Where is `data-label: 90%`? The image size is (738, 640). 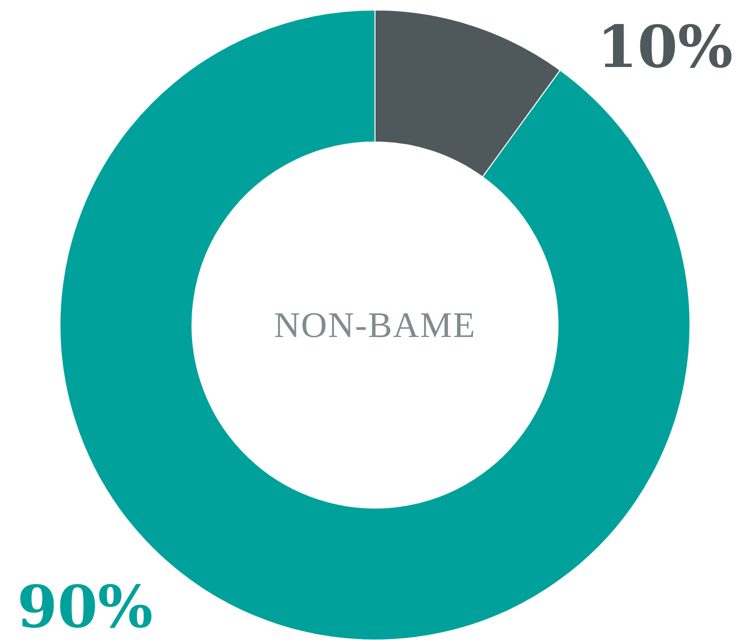
data-label: 90% is located at coordinates (85, 606).